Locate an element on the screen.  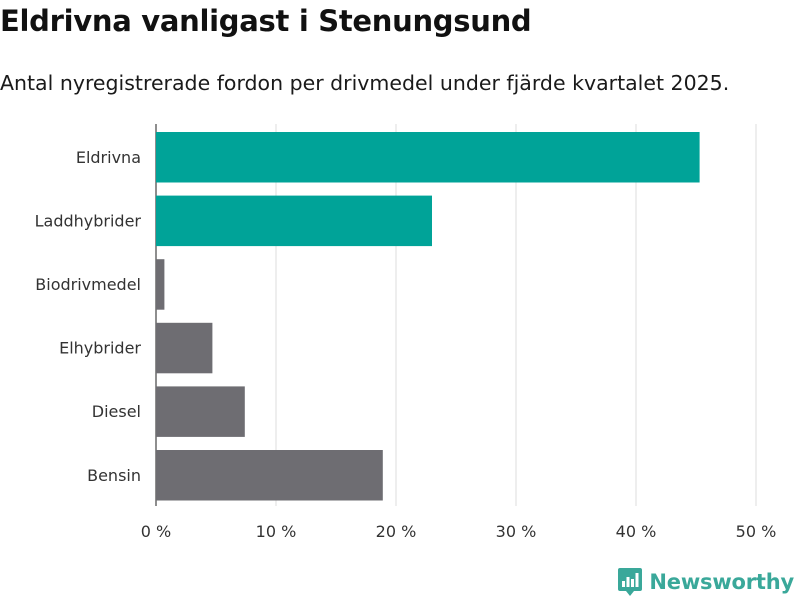
x-tick-label: 40 % is located at coordinates (636, 531).